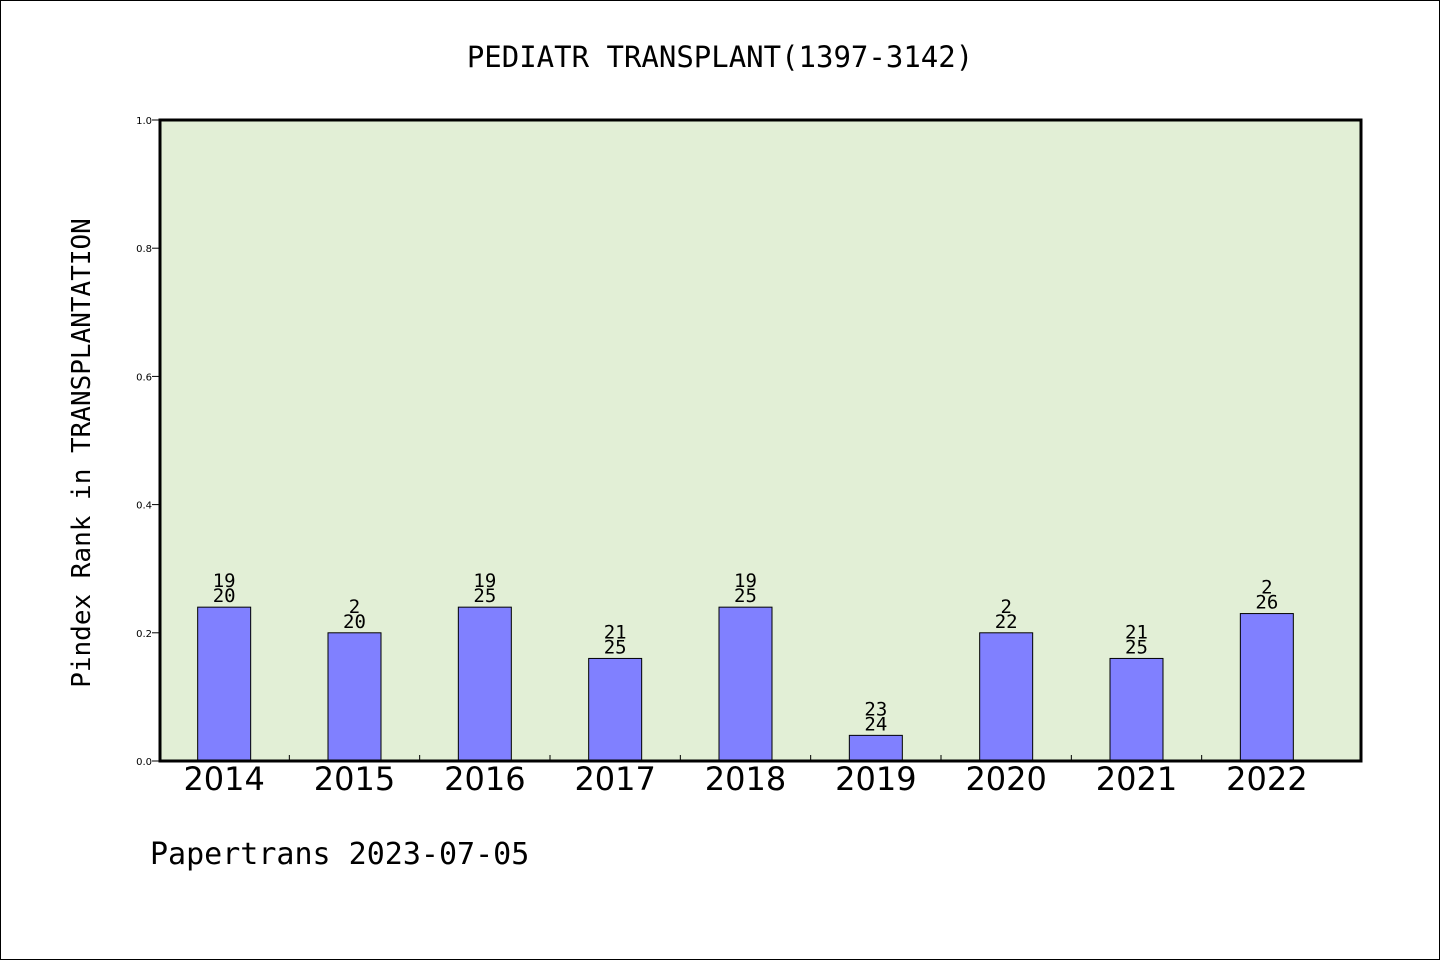 This screenshot has width=1440, height=960. Describe the element at coordinates (1006, 697) in the screenshot. I see `bar-2020` at that location.